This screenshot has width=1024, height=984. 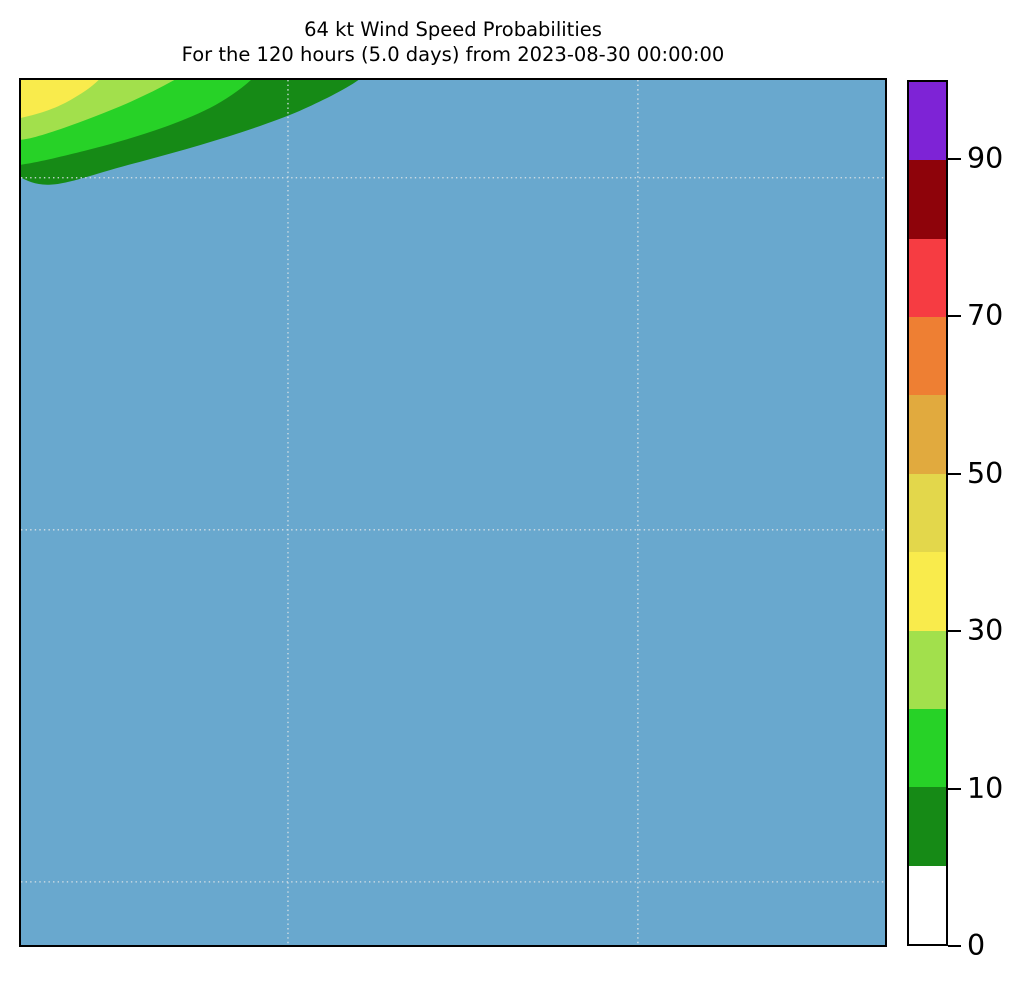 What do you see at coordinates (985, 473) in the screenshot?
I see `colorbar-tick-label: 50` at bounding box center [985, 473].